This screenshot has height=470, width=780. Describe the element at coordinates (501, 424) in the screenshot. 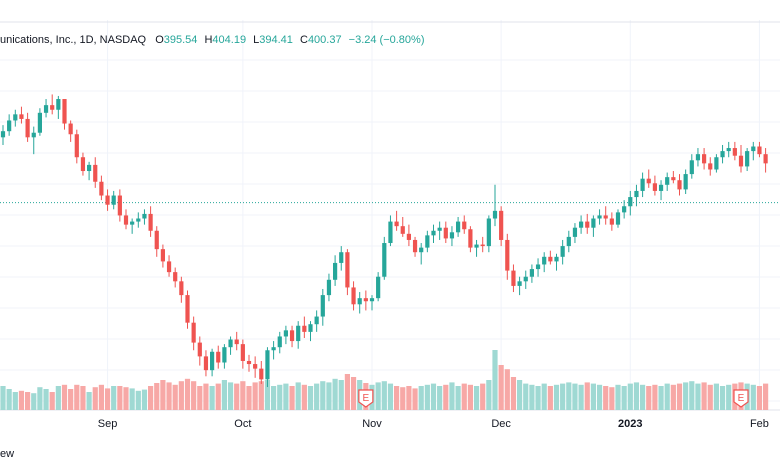

I see `x-tick-label: Dec` at that location.